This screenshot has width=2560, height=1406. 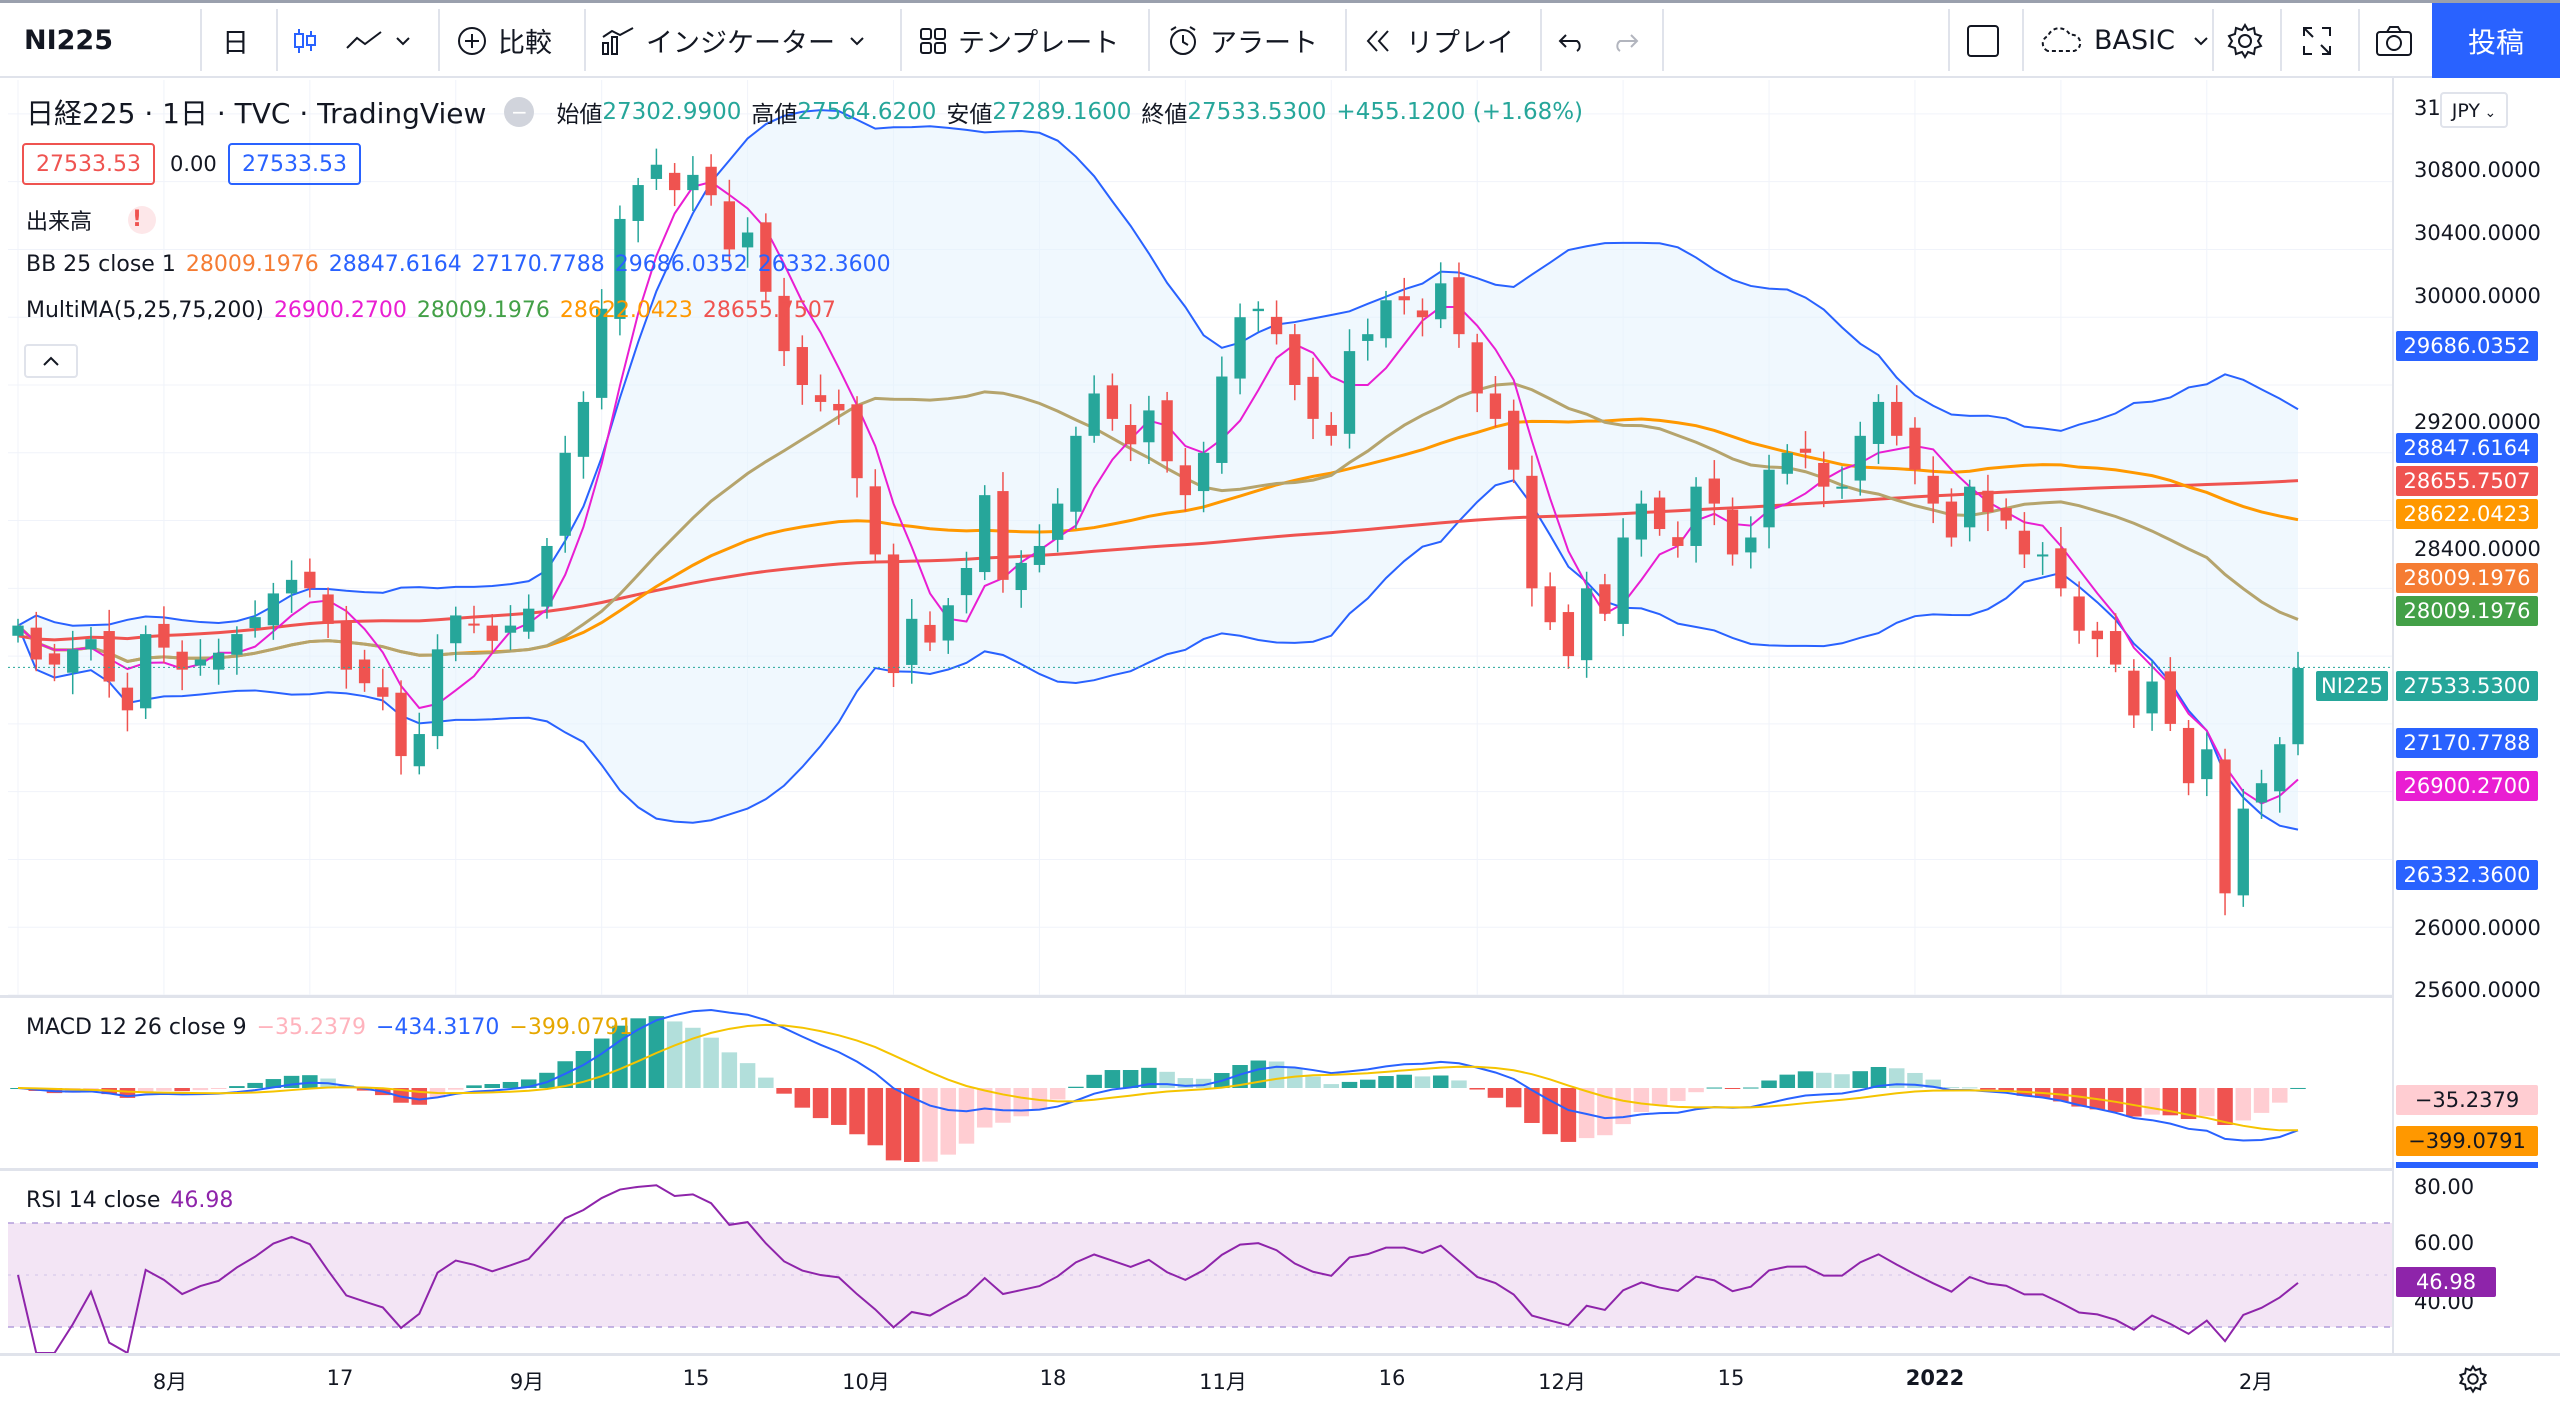 I want to click on high-value: 27564.6200, so click(x=867, y=112).